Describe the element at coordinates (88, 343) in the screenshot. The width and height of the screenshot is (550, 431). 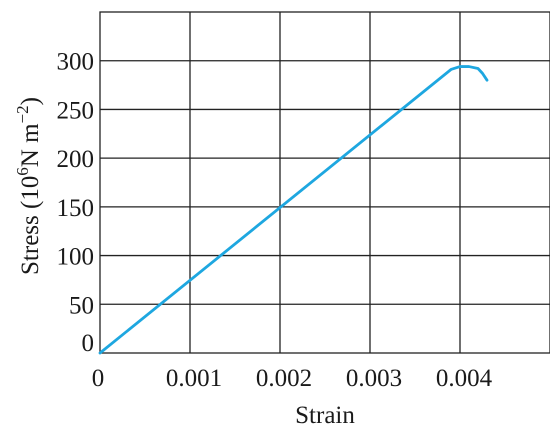
I see `y-tick-label: 0` at that location.